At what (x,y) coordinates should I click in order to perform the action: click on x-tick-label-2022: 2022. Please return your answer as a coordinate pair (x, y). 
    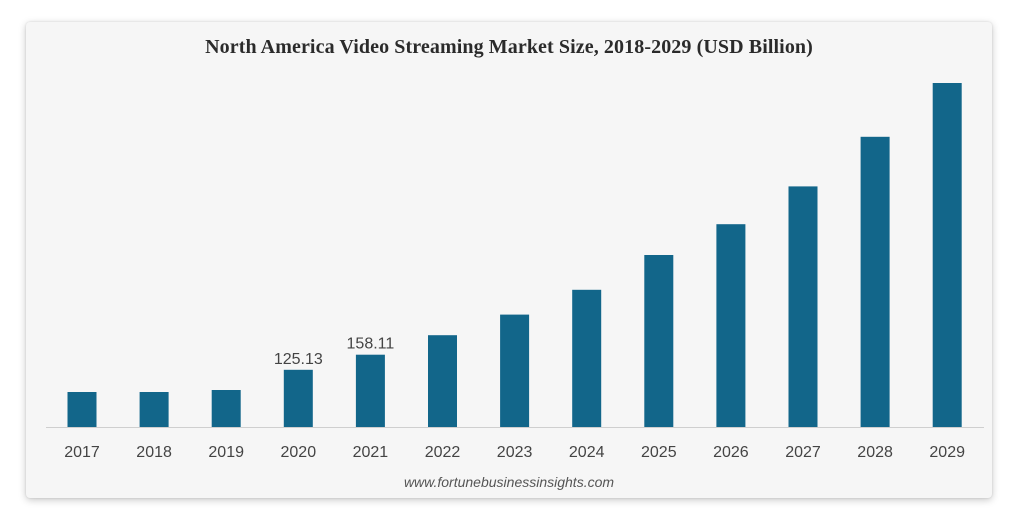
    Looking at the image, I should click on (443, 452).